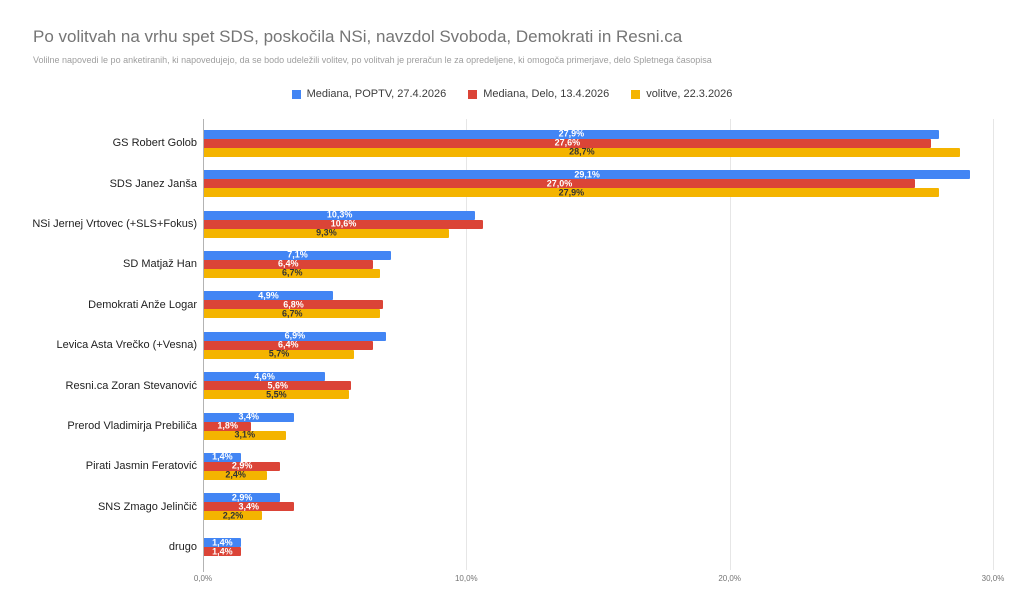 The height and width of the screenshot is (613, 1024). What do you see at coordinates (114, 223) in the screenshot?
I see `category-label: NSi Jernej Vrtovec (+SLS+Fokus)` at bounding box center [114, 223].